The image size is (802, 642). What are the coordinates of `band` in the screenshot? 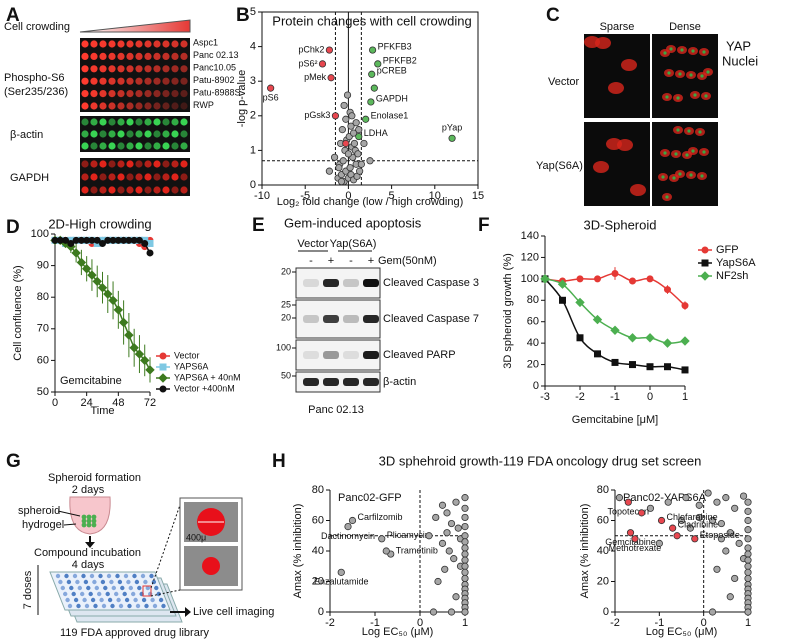 It's located at (371, 319).